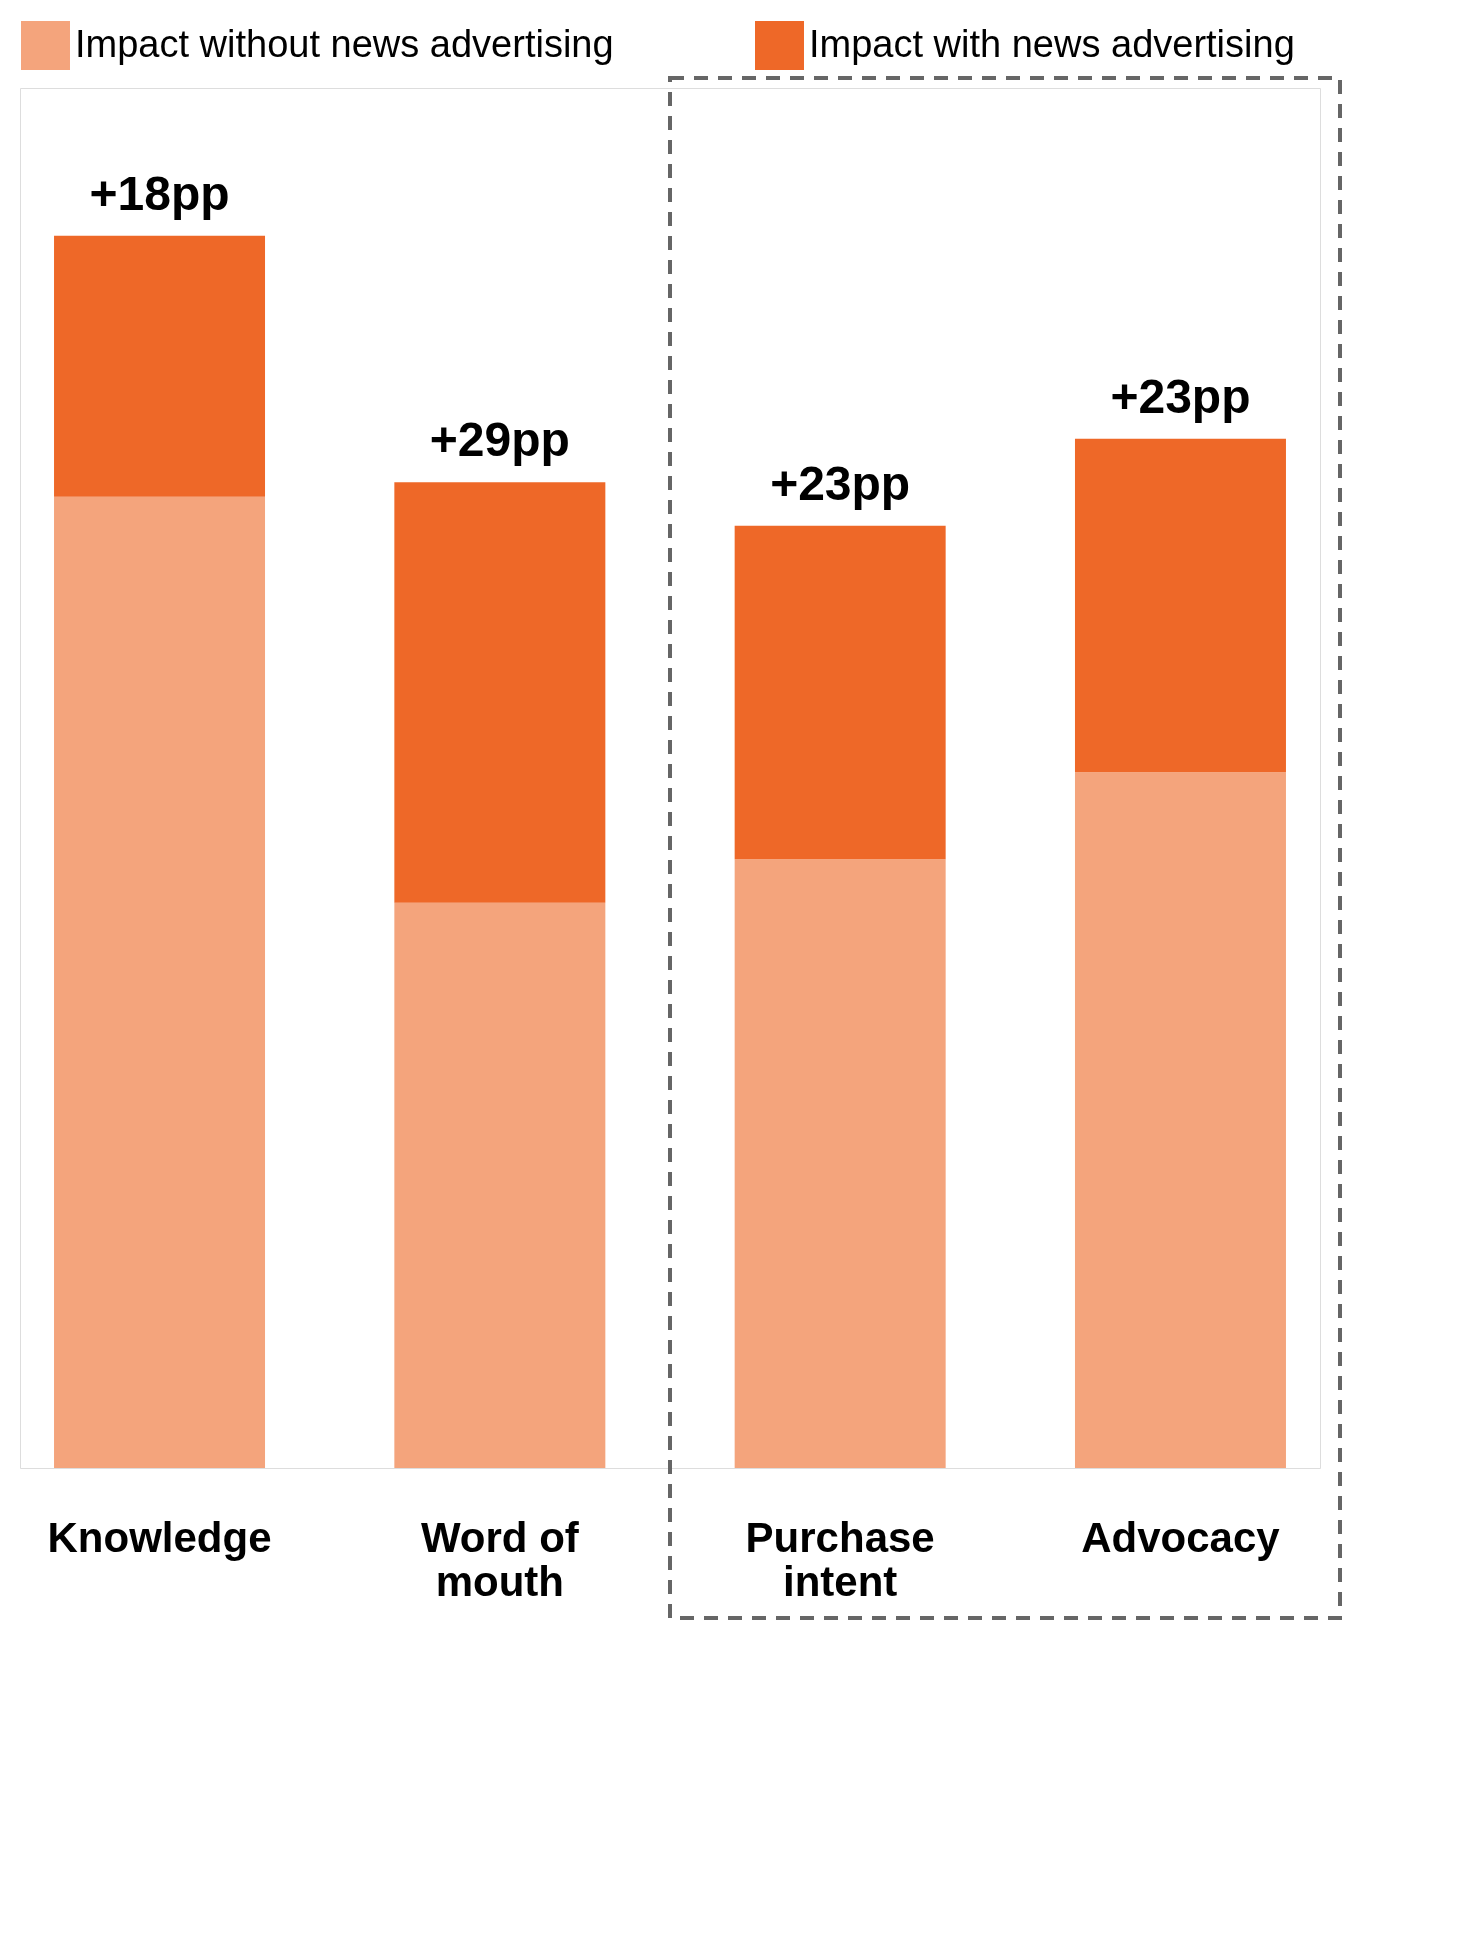  Describe the element at coordinates (840, 1559) in the screenshot. I see `x-tick-label: Purchase intent` at that location.